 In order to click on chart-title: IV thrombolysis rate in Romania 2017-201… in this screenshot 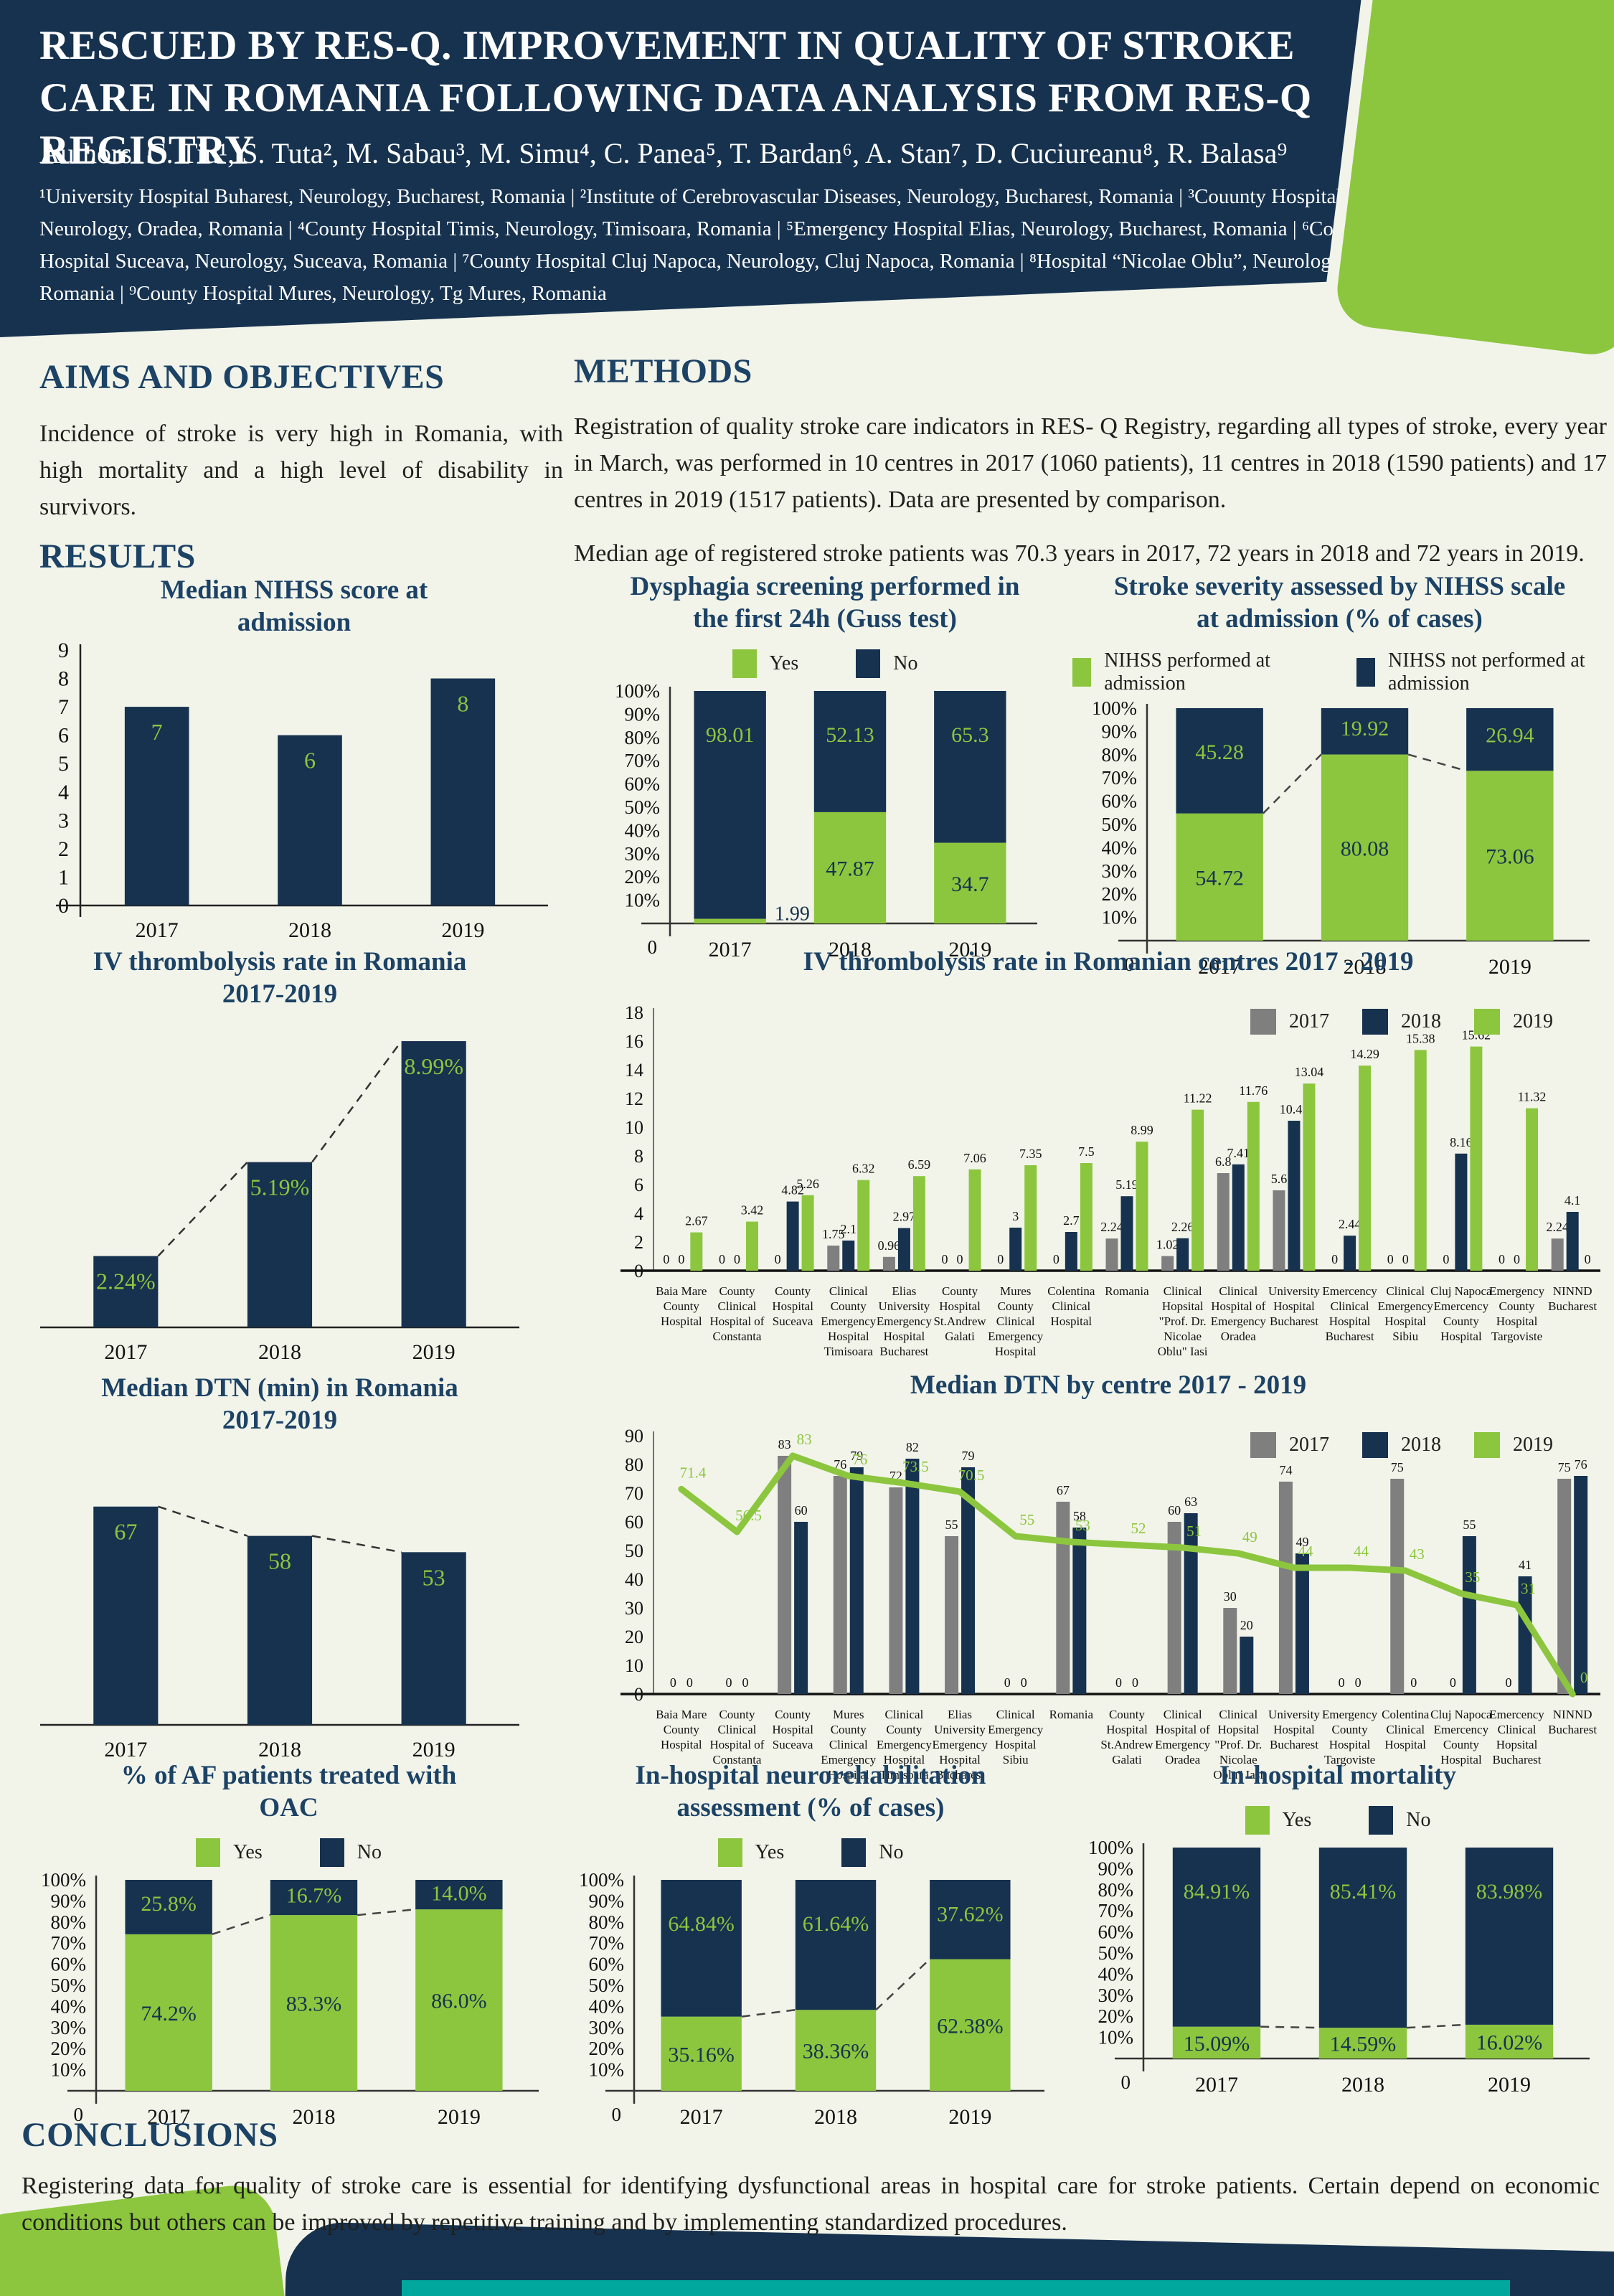, I will do `click(280, 978)`.